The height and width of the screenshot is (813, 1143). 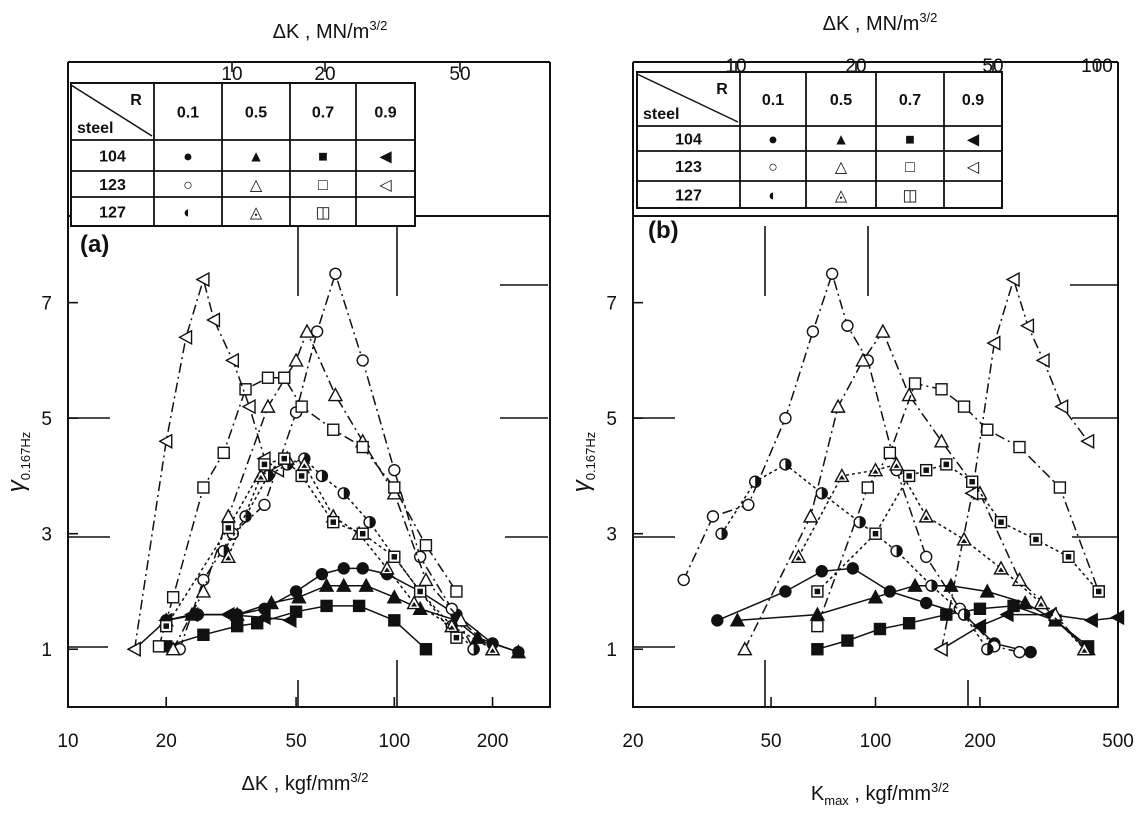 What do you see at coordinates (871, 24) in the screenshot?
I see `top-axis-title-main: ΔK , MN/m` at bounding box center [871, 24].